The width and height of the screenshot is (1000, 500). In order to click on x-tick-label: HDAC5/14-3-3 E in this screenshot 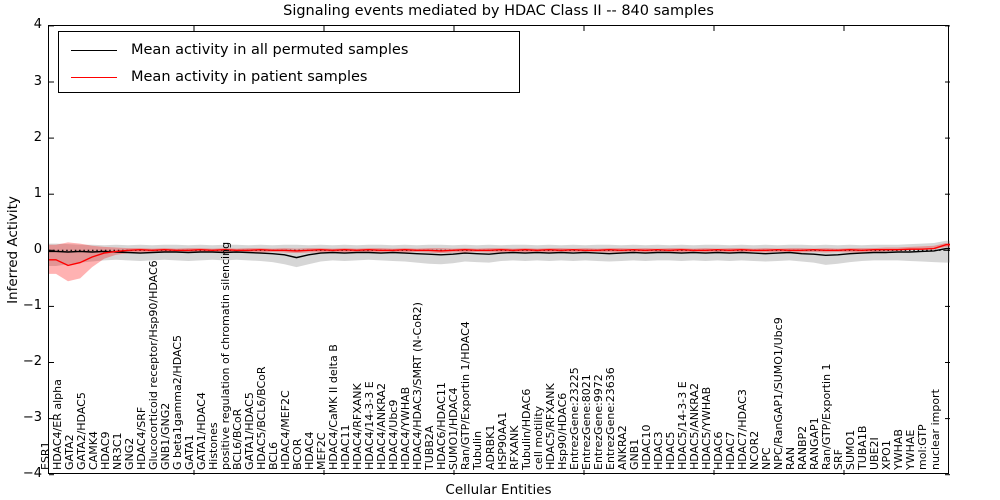, I will do `click(682, 425)`.